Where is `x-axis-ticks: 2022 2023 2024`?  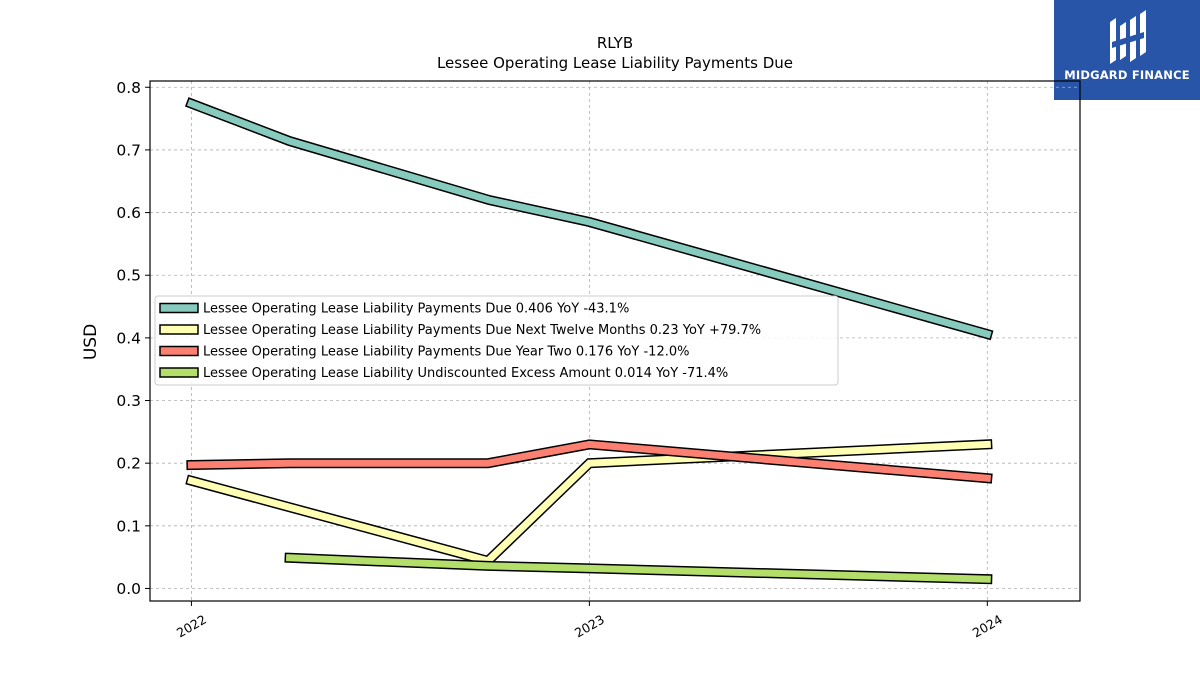 x-axis-ticks: 2022 2023 2024 is located at coordinates (589, 621).